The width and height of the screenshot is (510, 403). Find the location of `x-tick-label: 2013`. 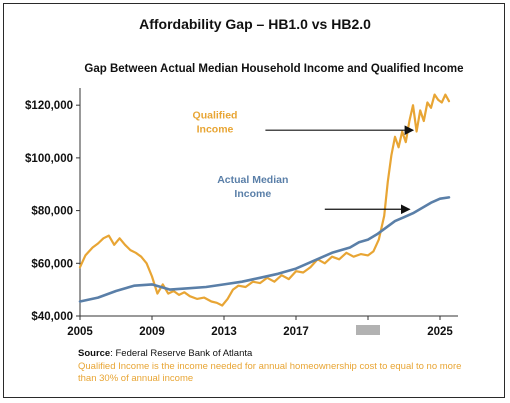

x-tick-label: 2013 is located at coordinates (224, 332).